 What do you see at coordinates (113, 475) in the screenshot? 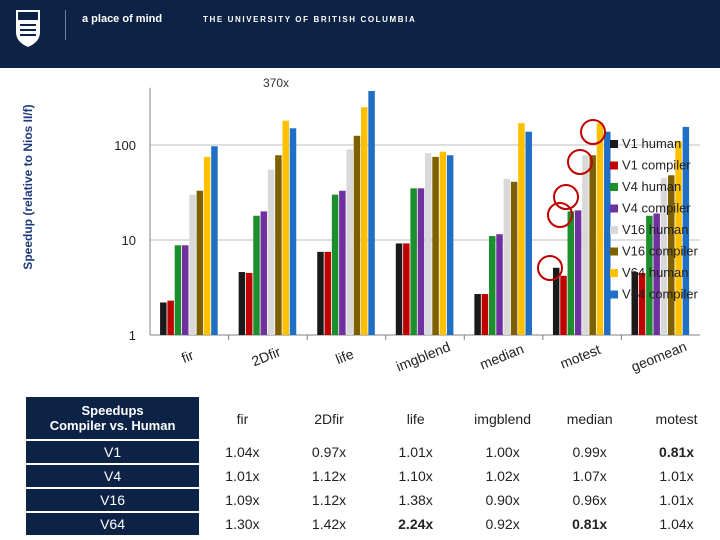
I see `row-label: V4` at bounding box center [113, 475].